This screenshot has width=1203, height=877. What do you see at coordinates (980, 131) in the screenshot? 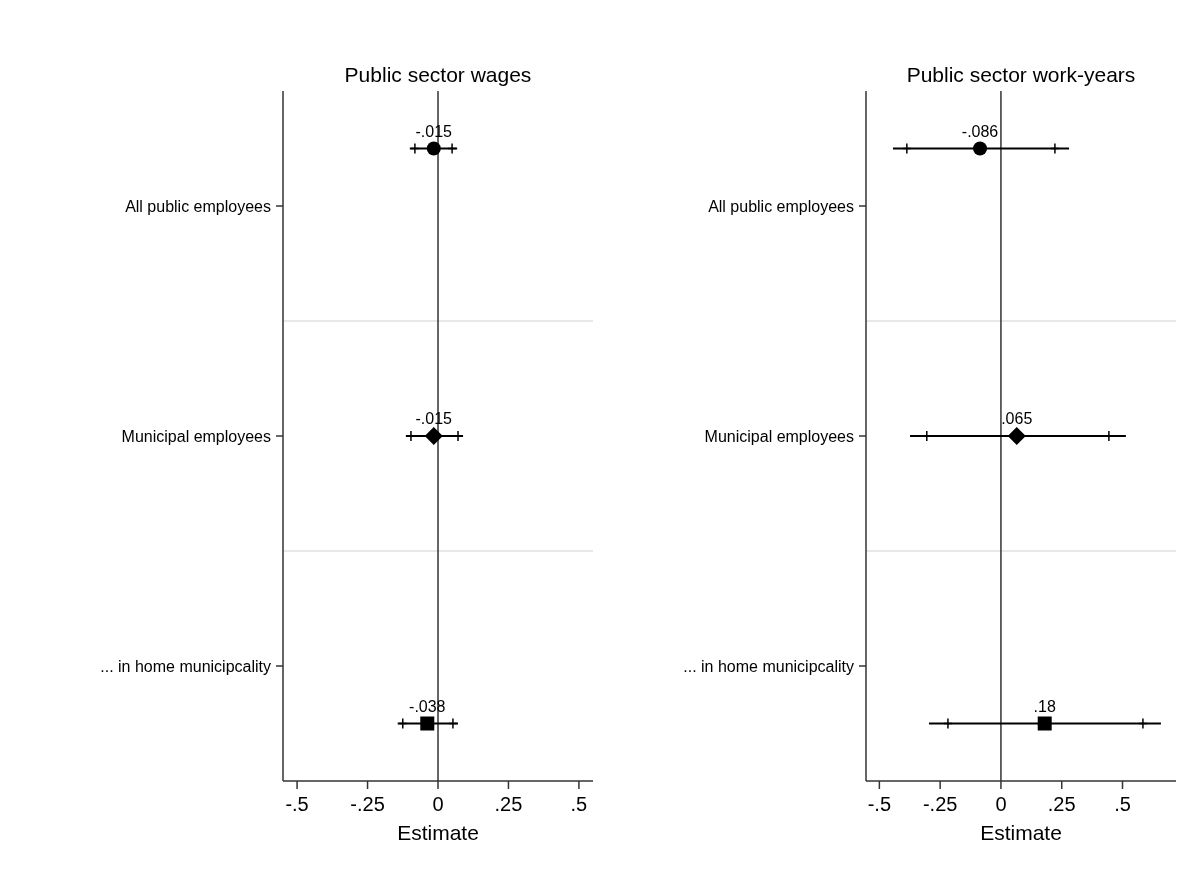
I see `data-label: -.086` at bounding box center [980, 131].